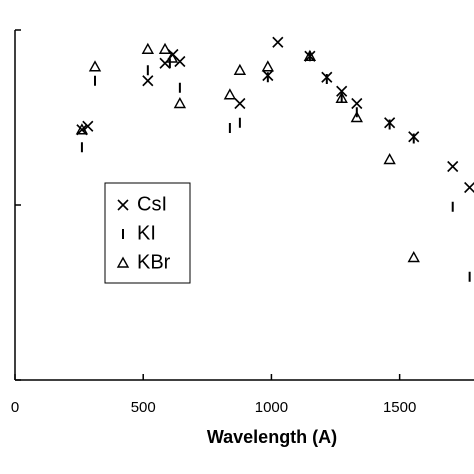 This screenshot has width=474, height=474. What do you see at coordinates (152, 204) in the screenshot?
I see `legend-label: CsI` at bounding box center [152, 204].